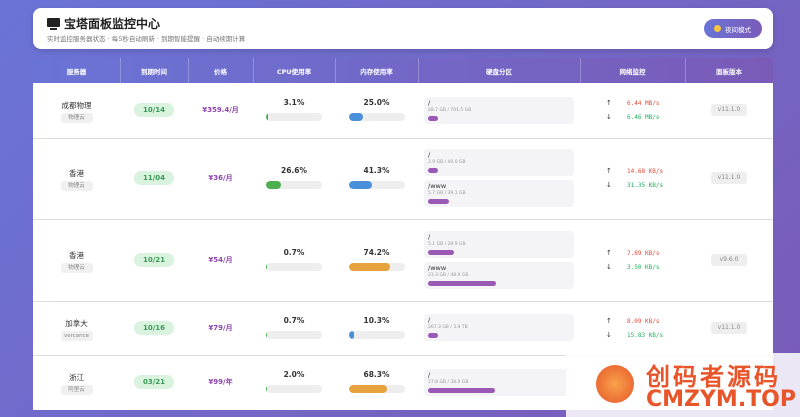 This screenshot has height=417, width=800. I want to click on version-pill: v9.6.0, so click(729, 259).